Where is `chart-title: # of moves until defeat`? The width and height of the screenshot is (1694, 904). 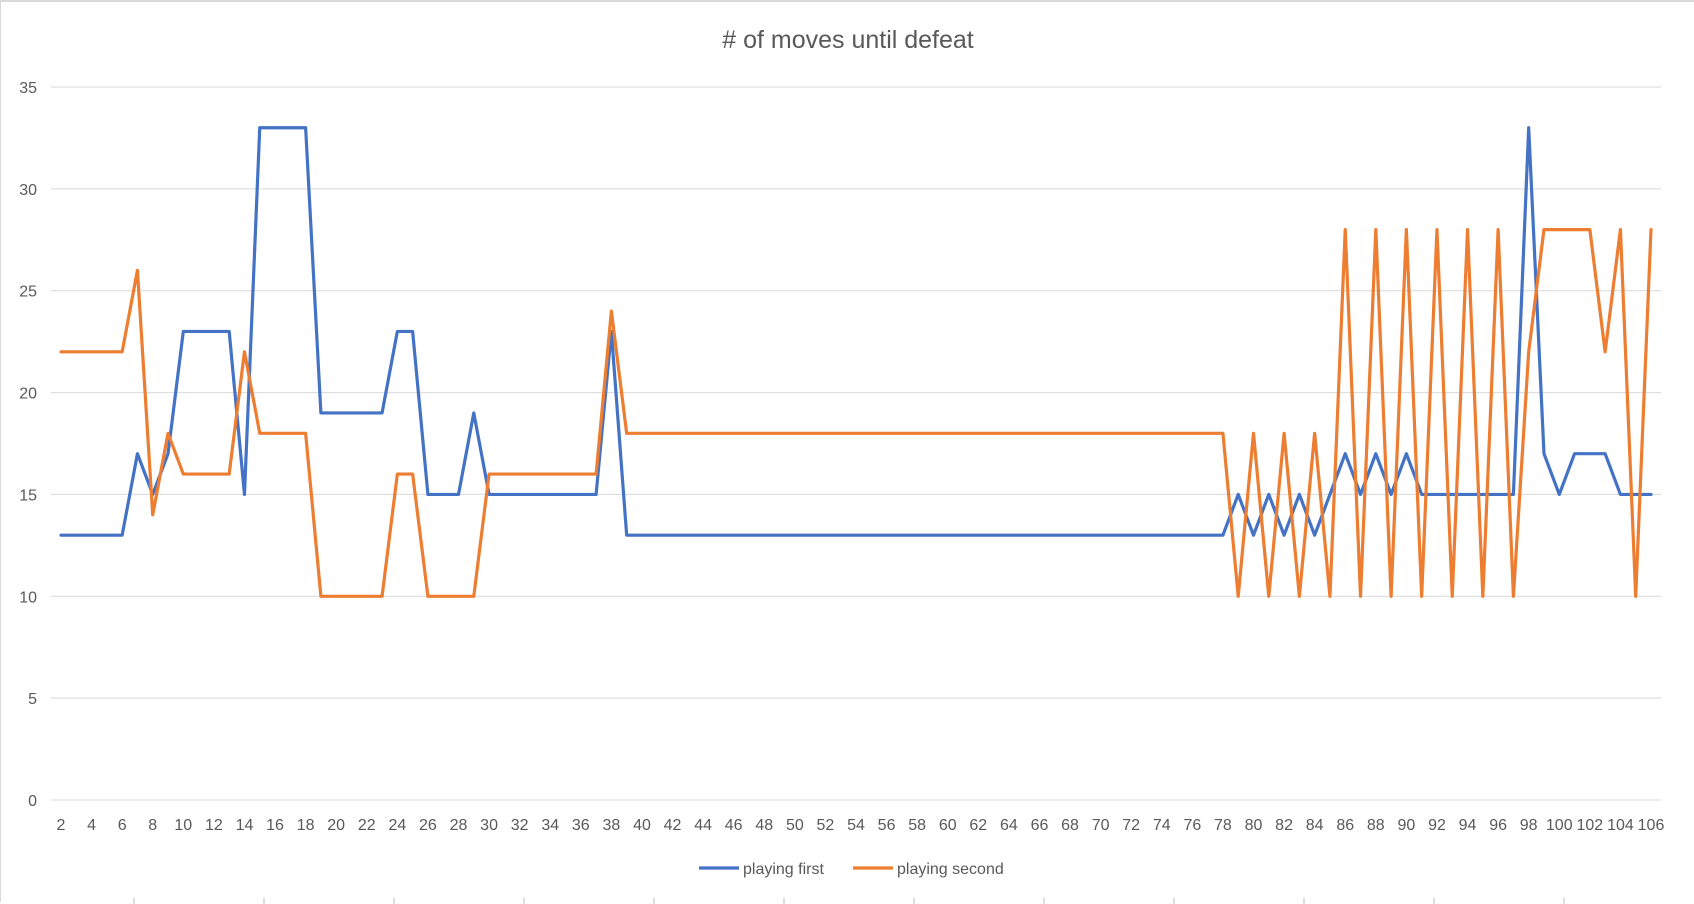
chart-title: # of moves until defeat is located at coordinates (848, 40).